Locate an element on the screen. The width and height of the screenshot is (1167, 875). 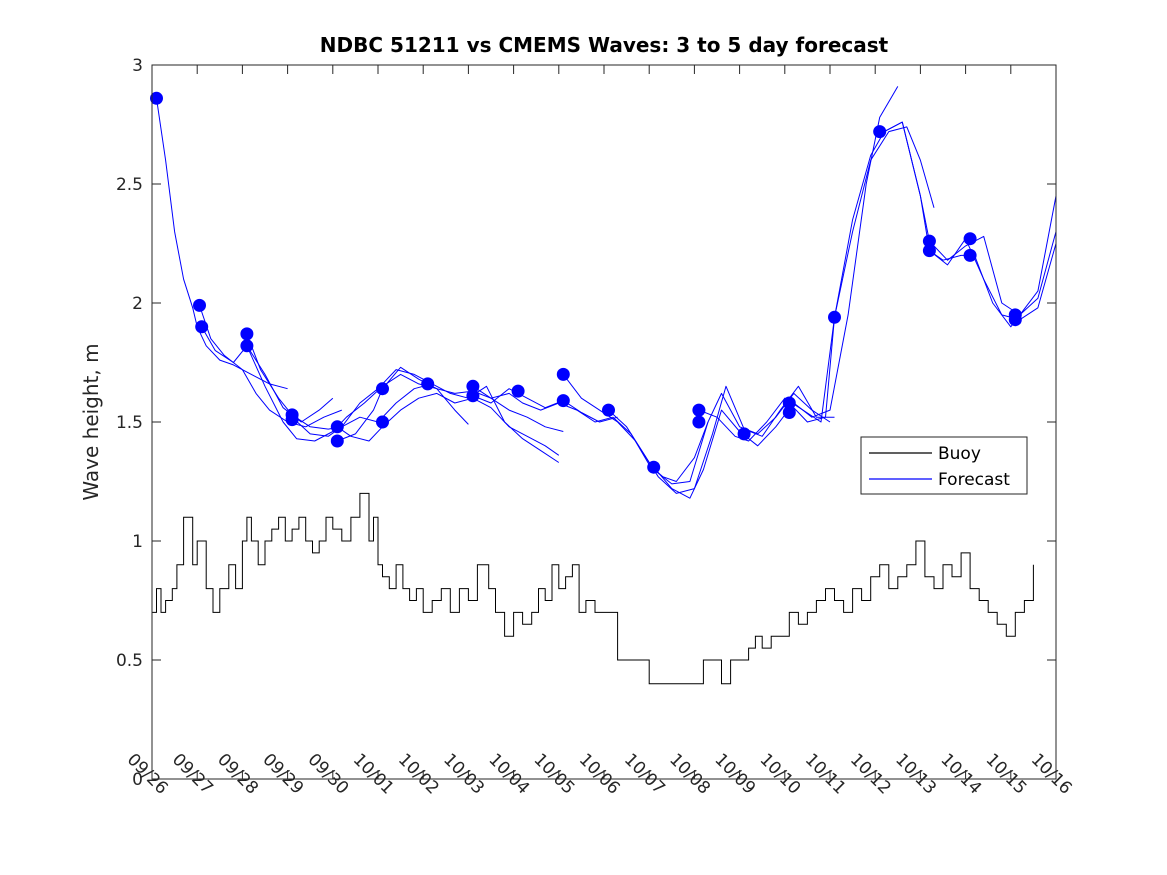
legend-buoy-label: Buoy is located at coordinates (959, 454).